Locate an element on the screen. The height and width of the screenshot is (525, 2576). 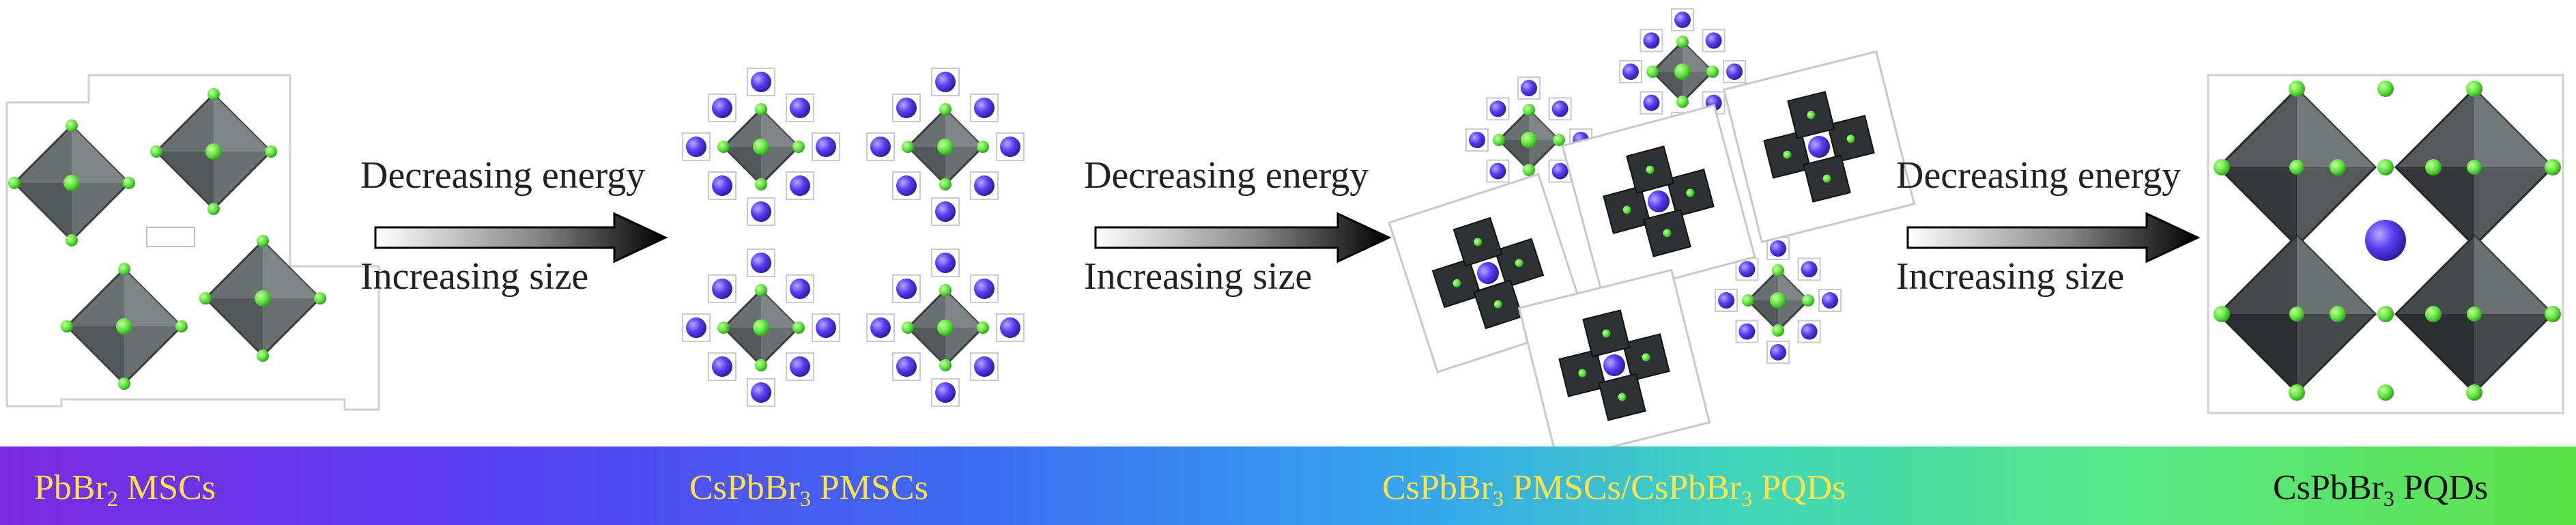
arrow-1-bottom-label: Increasing size is located at coordinates (474, 276).